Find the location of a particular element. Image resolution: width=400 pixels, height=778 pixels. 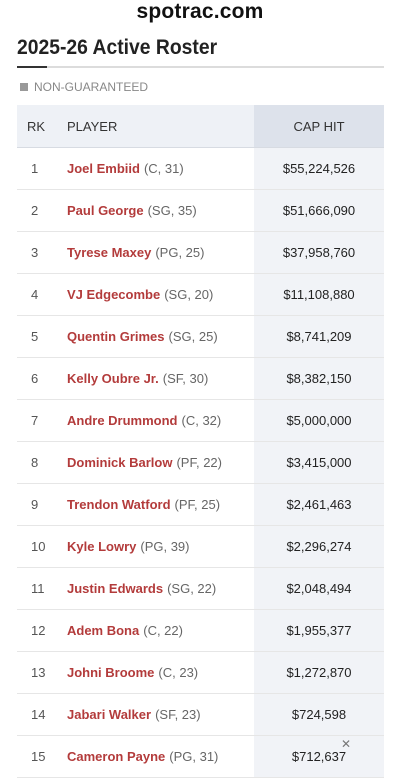

player-name-link: Adem Bona is located at coordinates (103, 630).